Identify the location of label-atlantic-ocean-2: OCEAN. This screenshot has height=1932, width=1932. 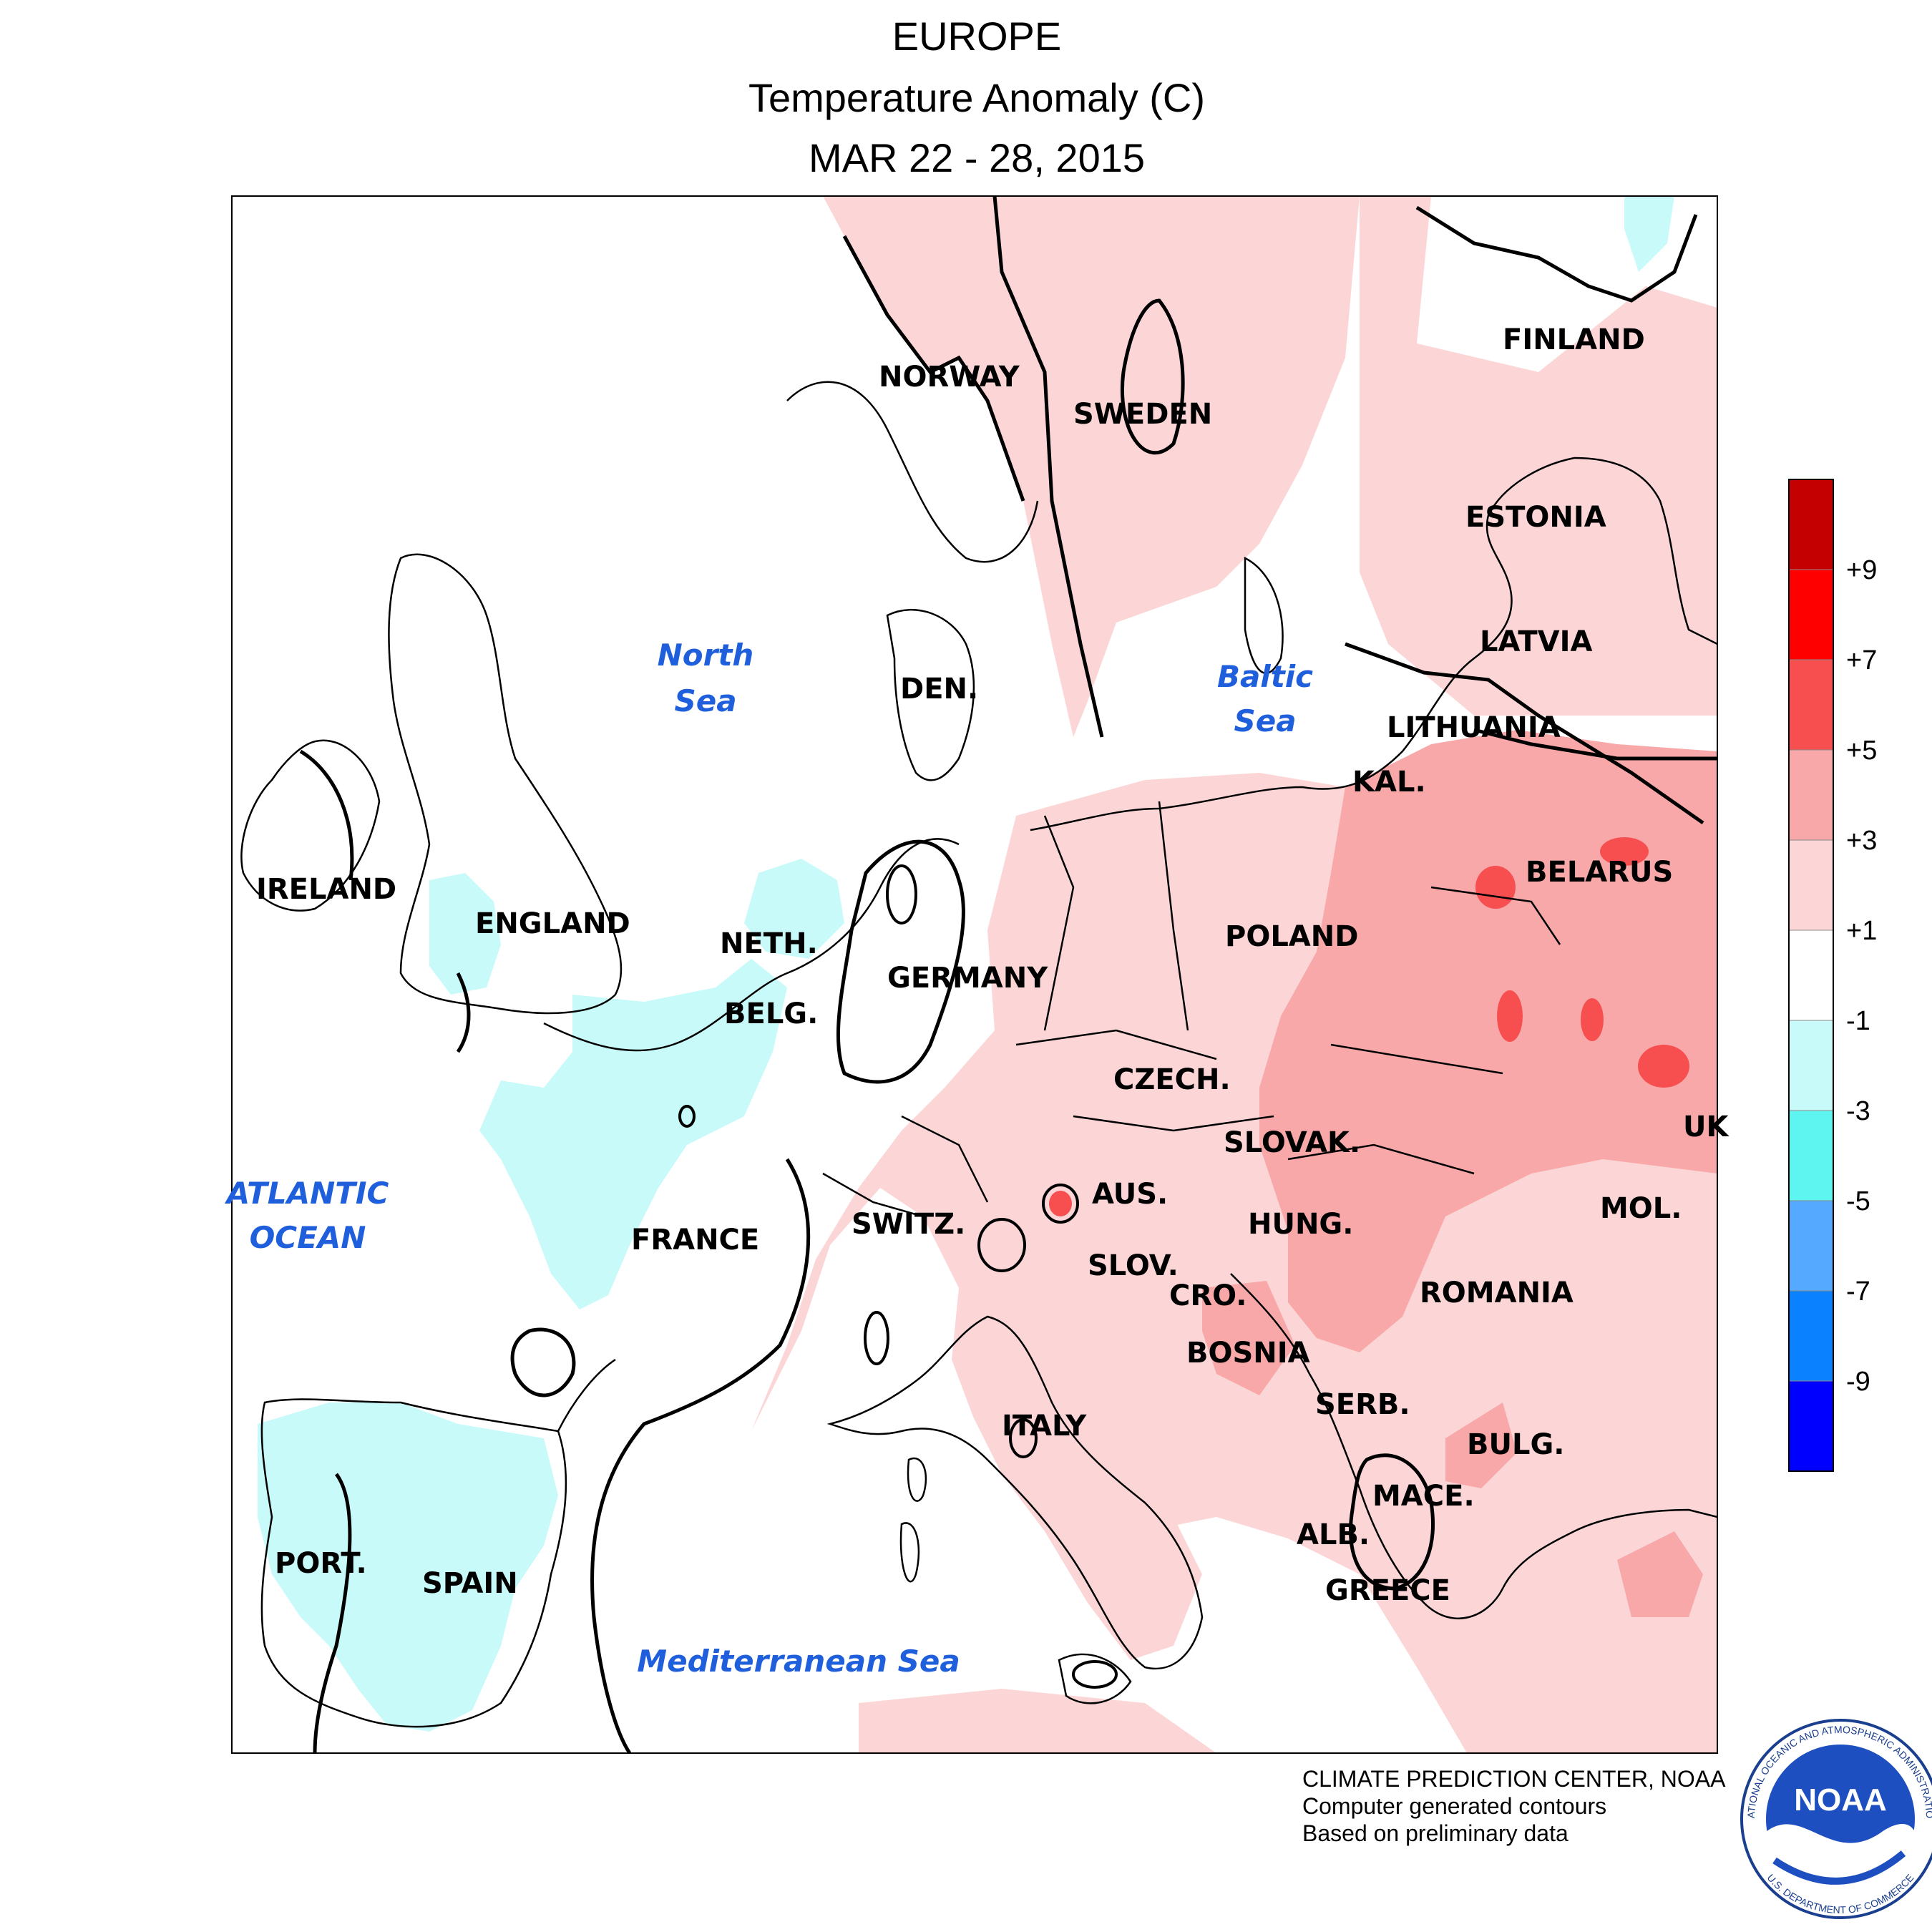
(308, 1237).